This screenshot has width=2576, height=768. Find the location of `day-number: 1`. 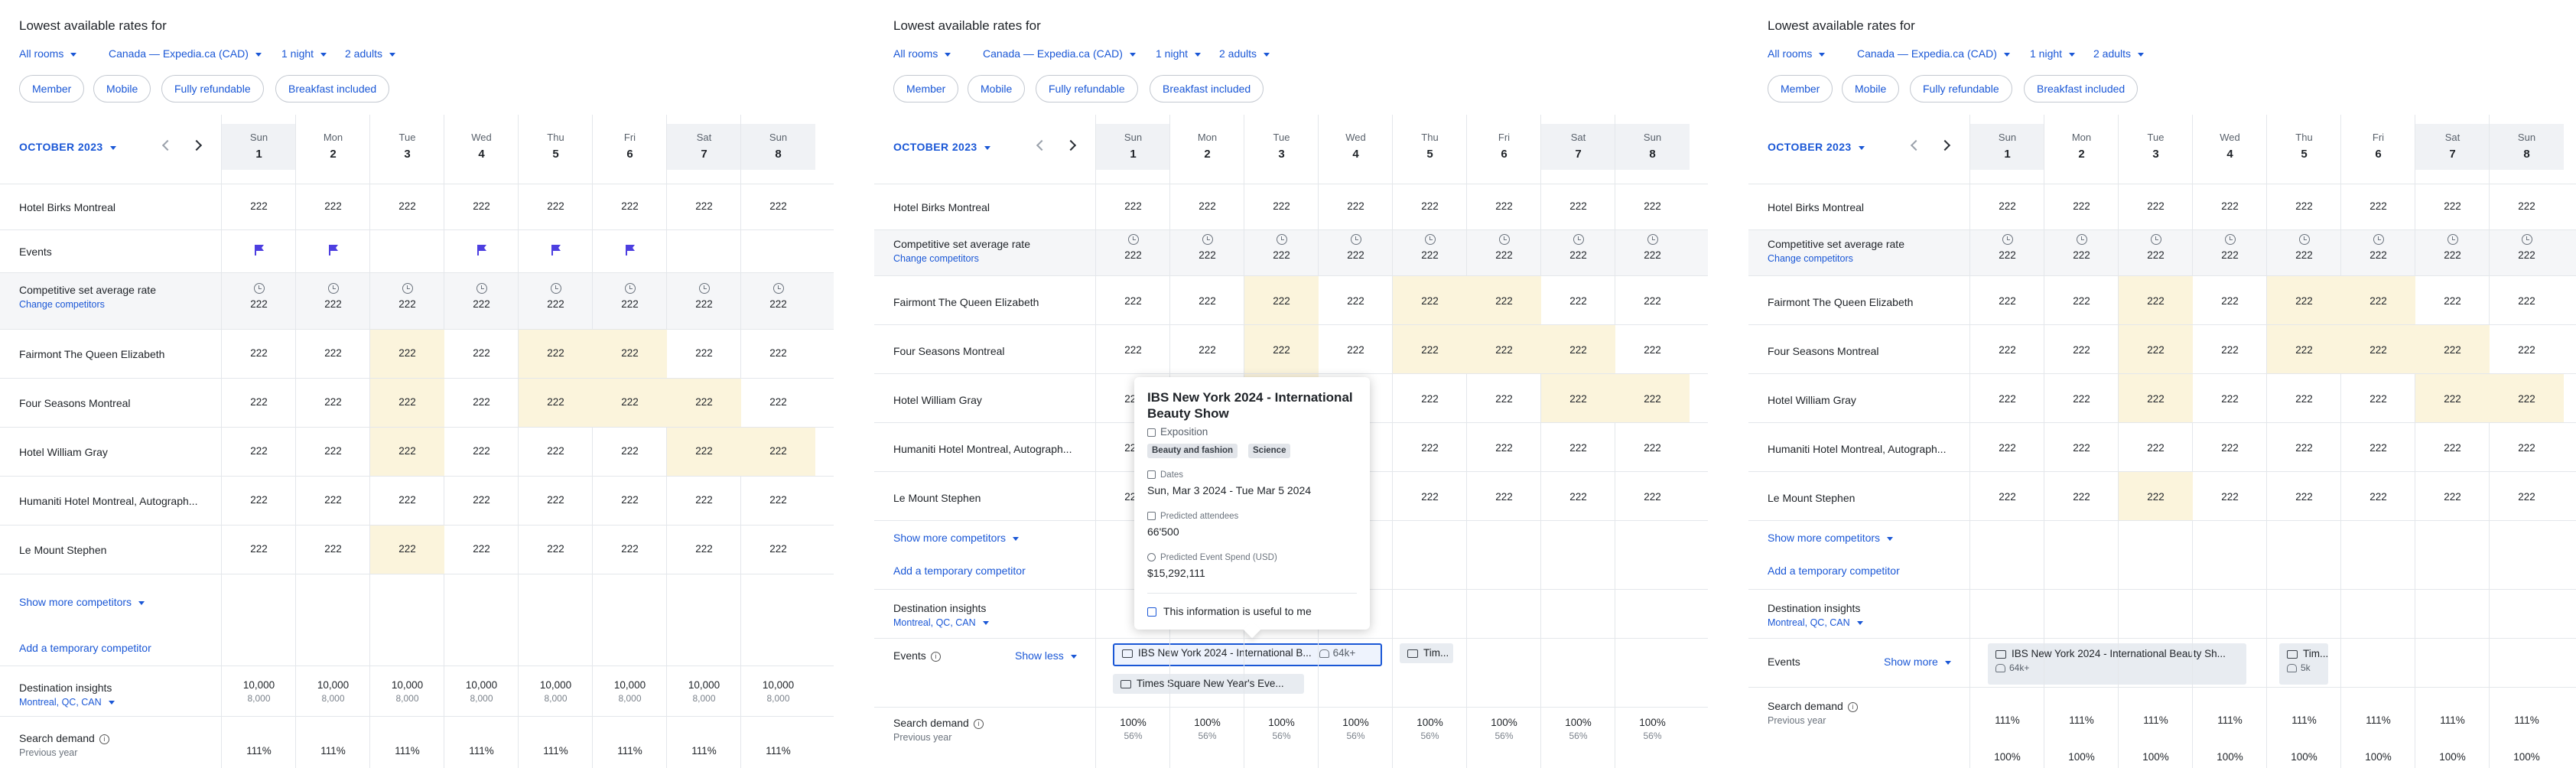

day-number: 1 is located at coordinates (258, 154).